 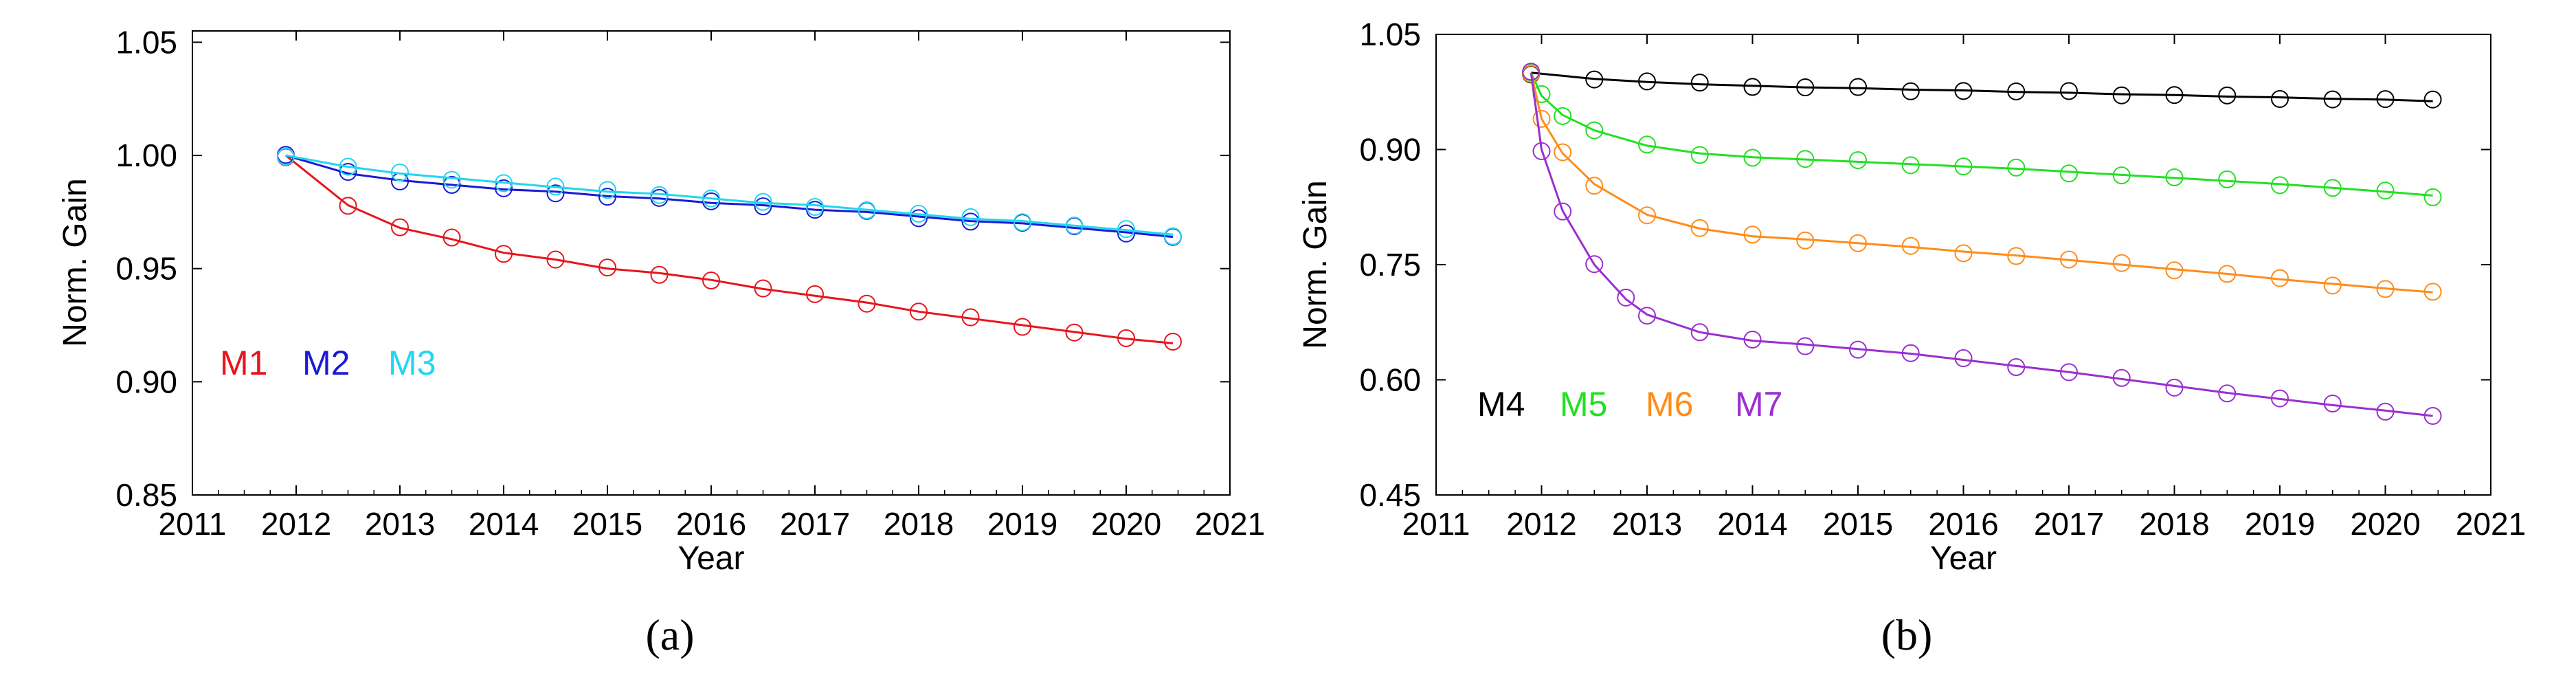 I want to click on legend-entry: M5, so click(x=1584, y=404).